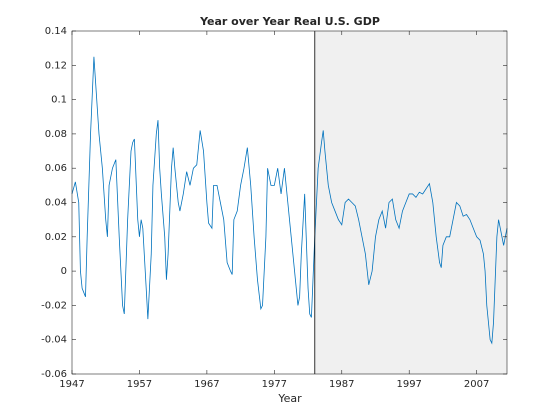 The height and width of the screenshot is (420, 560). I want to click on y-tick-label: 0.06, so click(56, 168).